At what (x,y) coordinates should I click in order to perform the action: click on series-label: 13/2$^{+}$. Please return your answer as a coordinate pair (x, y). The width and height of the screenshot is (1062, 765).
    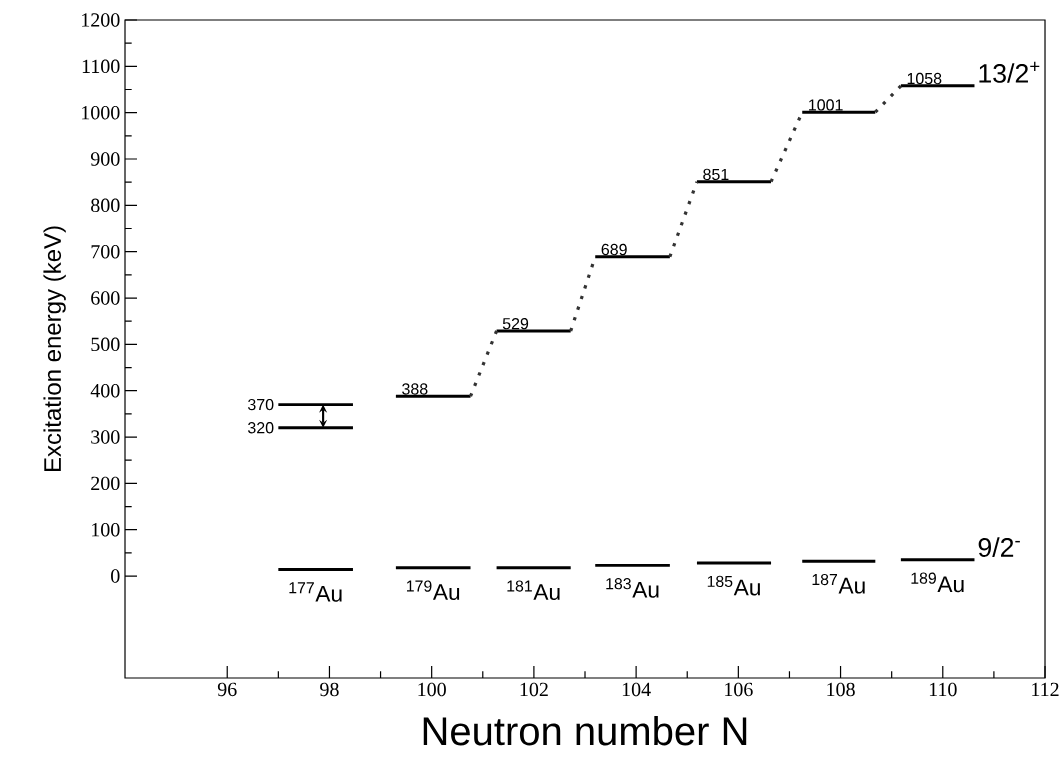
    Looking at the image, I should click on (1009, 72).